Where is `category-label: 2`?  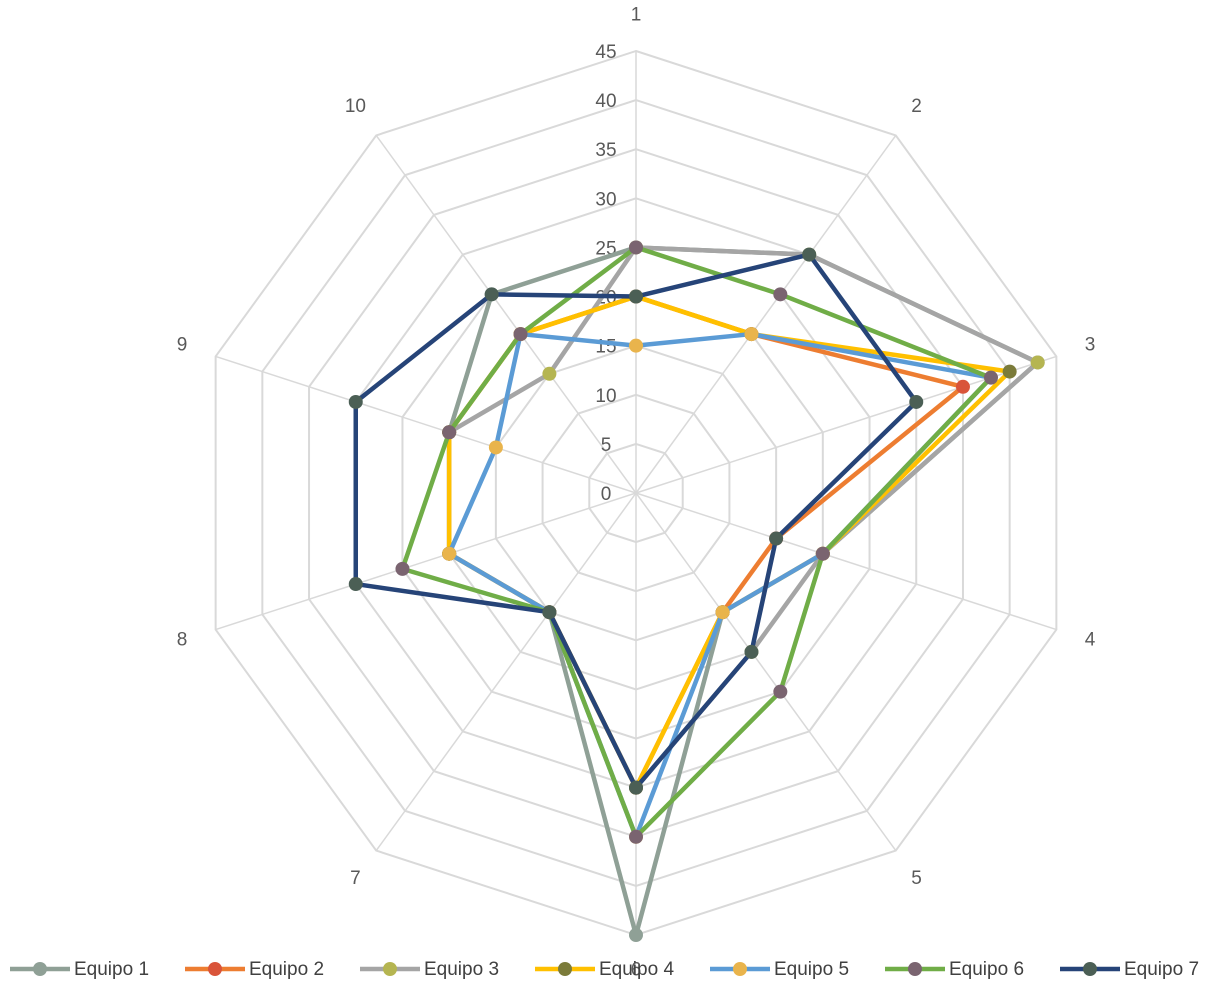
category-label: 2 is located at coordinates (916, 106).